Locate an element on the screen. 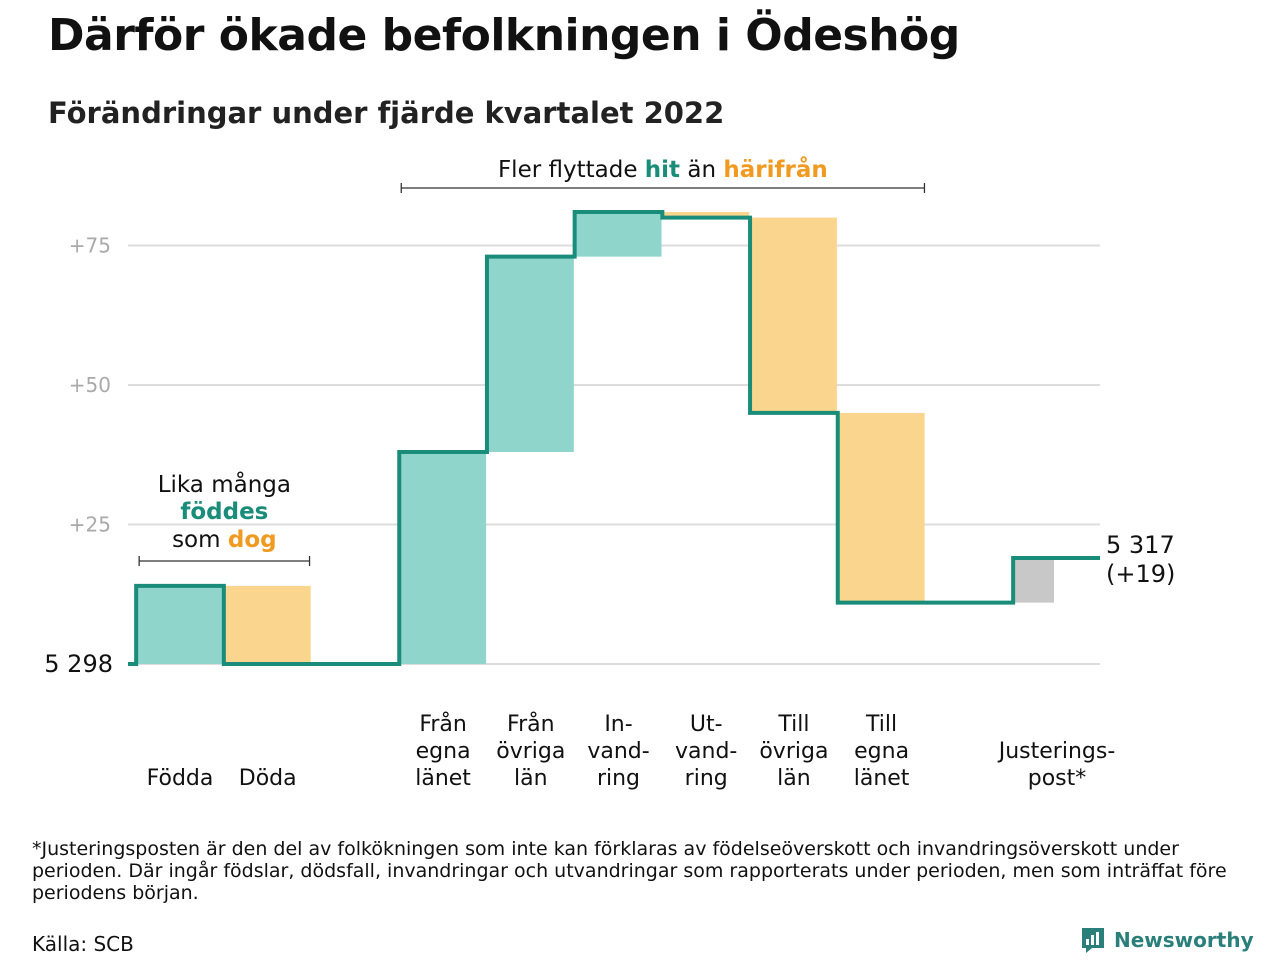 Image resolution: width=1280 pixels, height=960 pixels. annotation-text: Fler flyttade is located at coordinates (571, 170).